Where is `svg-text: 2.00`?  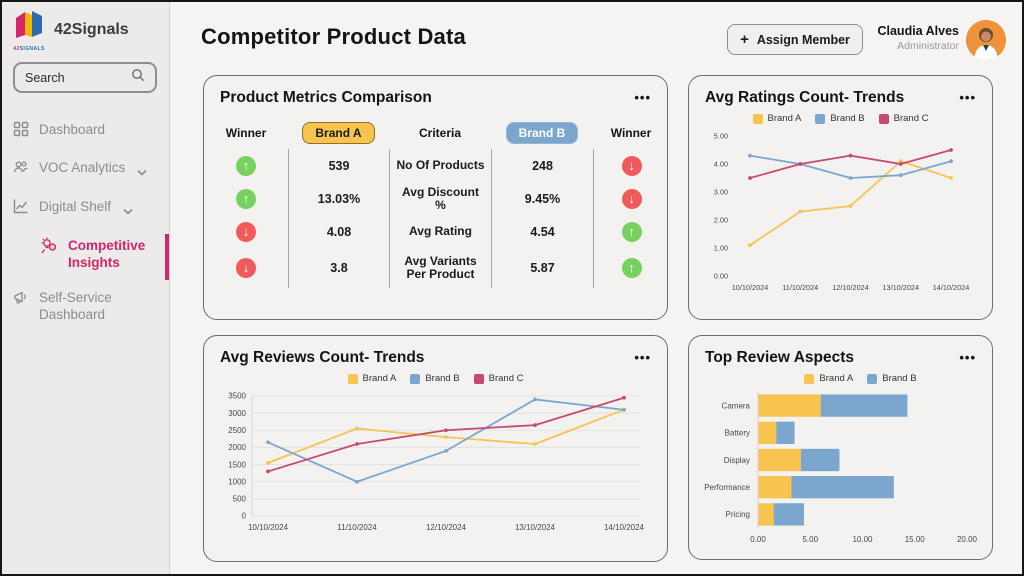
svg-text: 2.00 is located at coordinates (721, 220).